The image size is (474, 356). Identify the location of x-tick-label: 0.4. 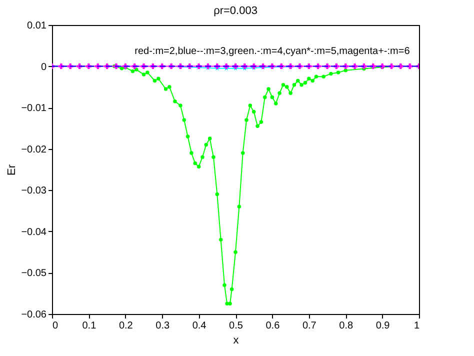
(199, 326).